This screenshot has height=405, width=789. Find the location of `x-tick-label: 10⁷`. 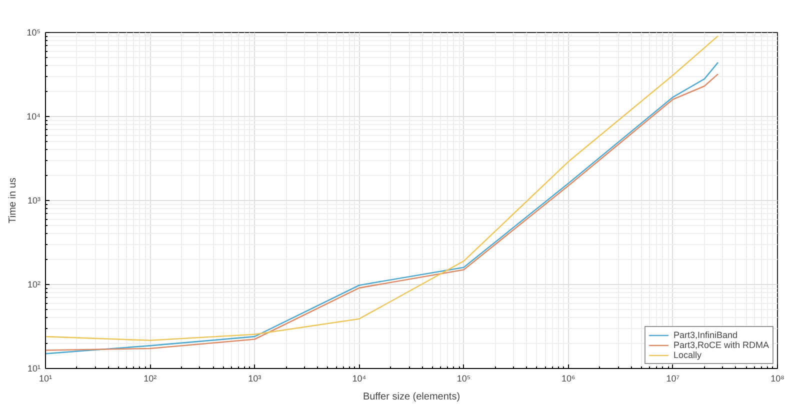

x-tick-label: 10⁷ is located at coordinates (673, 379).